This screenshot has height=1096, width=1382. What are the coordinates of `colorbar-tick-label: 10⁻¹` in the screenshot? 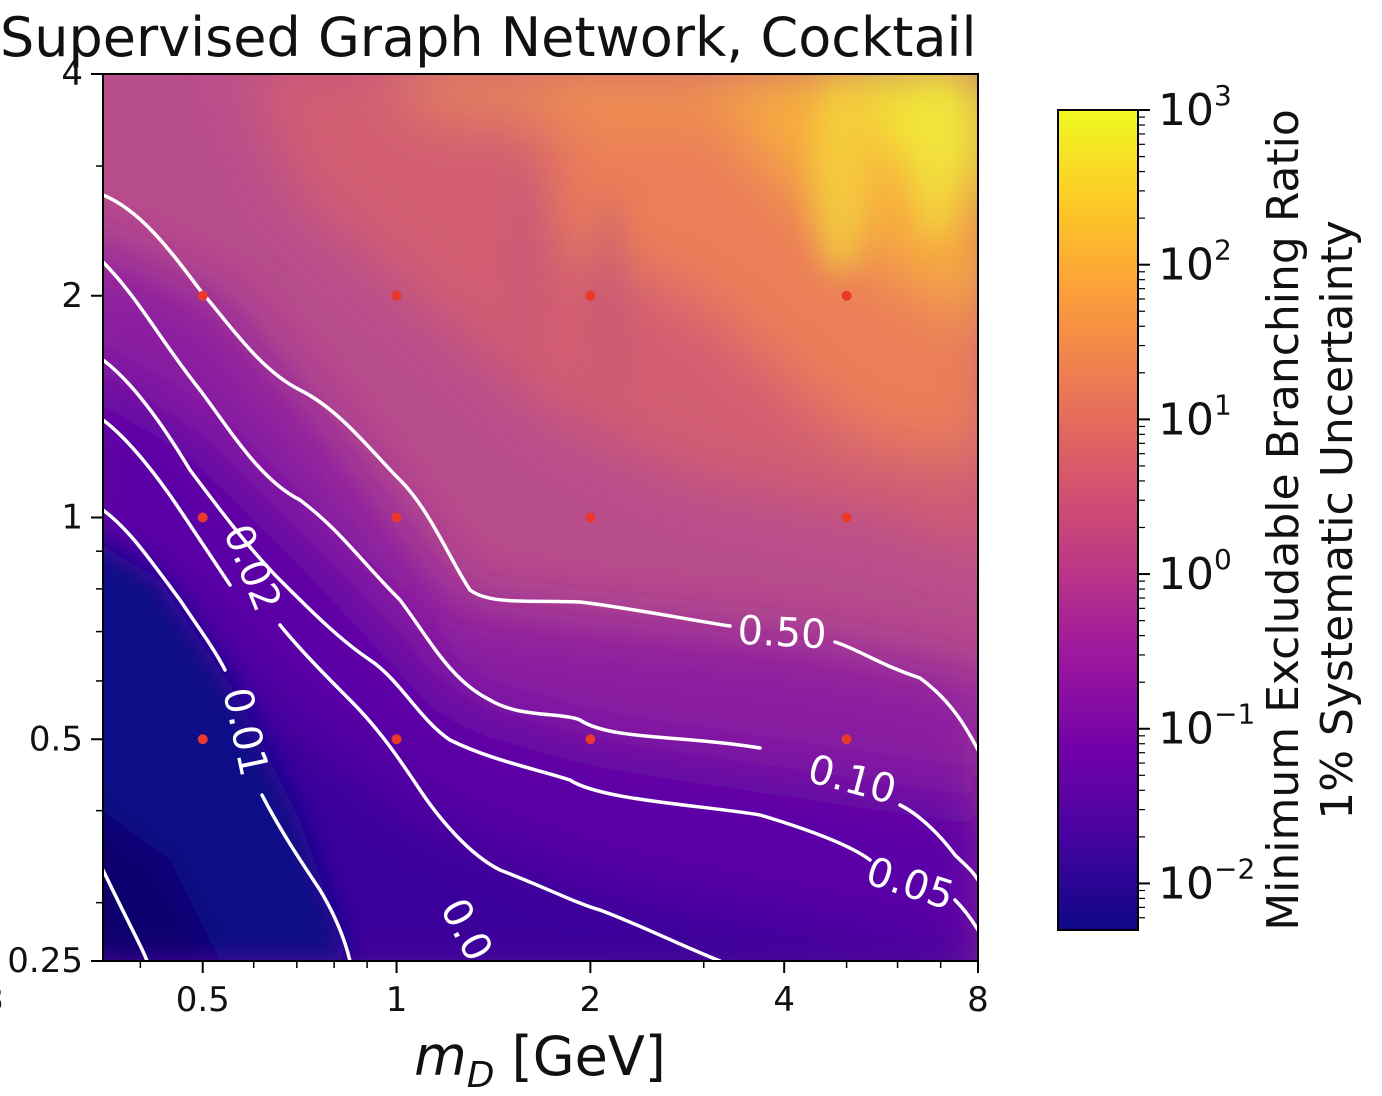 It's located at (1206, 726).